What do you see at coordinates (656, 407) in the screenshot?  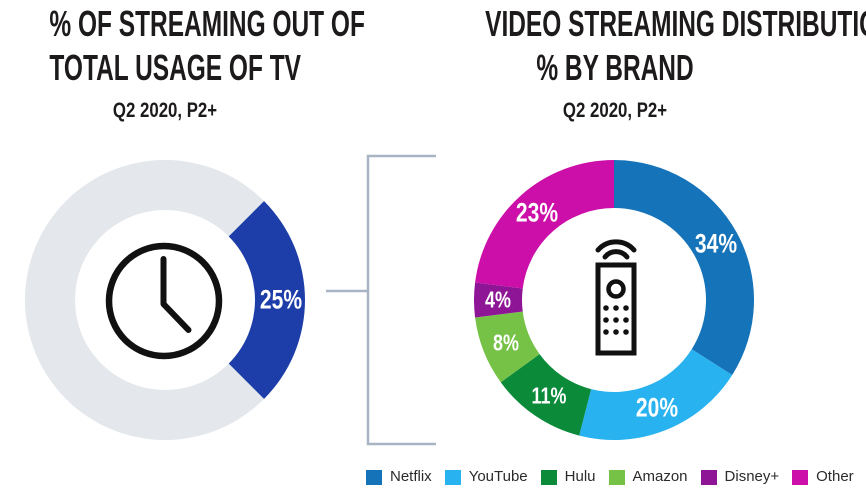 I see `segment-label-youtube: 20%` at bounding box center [656, 407].